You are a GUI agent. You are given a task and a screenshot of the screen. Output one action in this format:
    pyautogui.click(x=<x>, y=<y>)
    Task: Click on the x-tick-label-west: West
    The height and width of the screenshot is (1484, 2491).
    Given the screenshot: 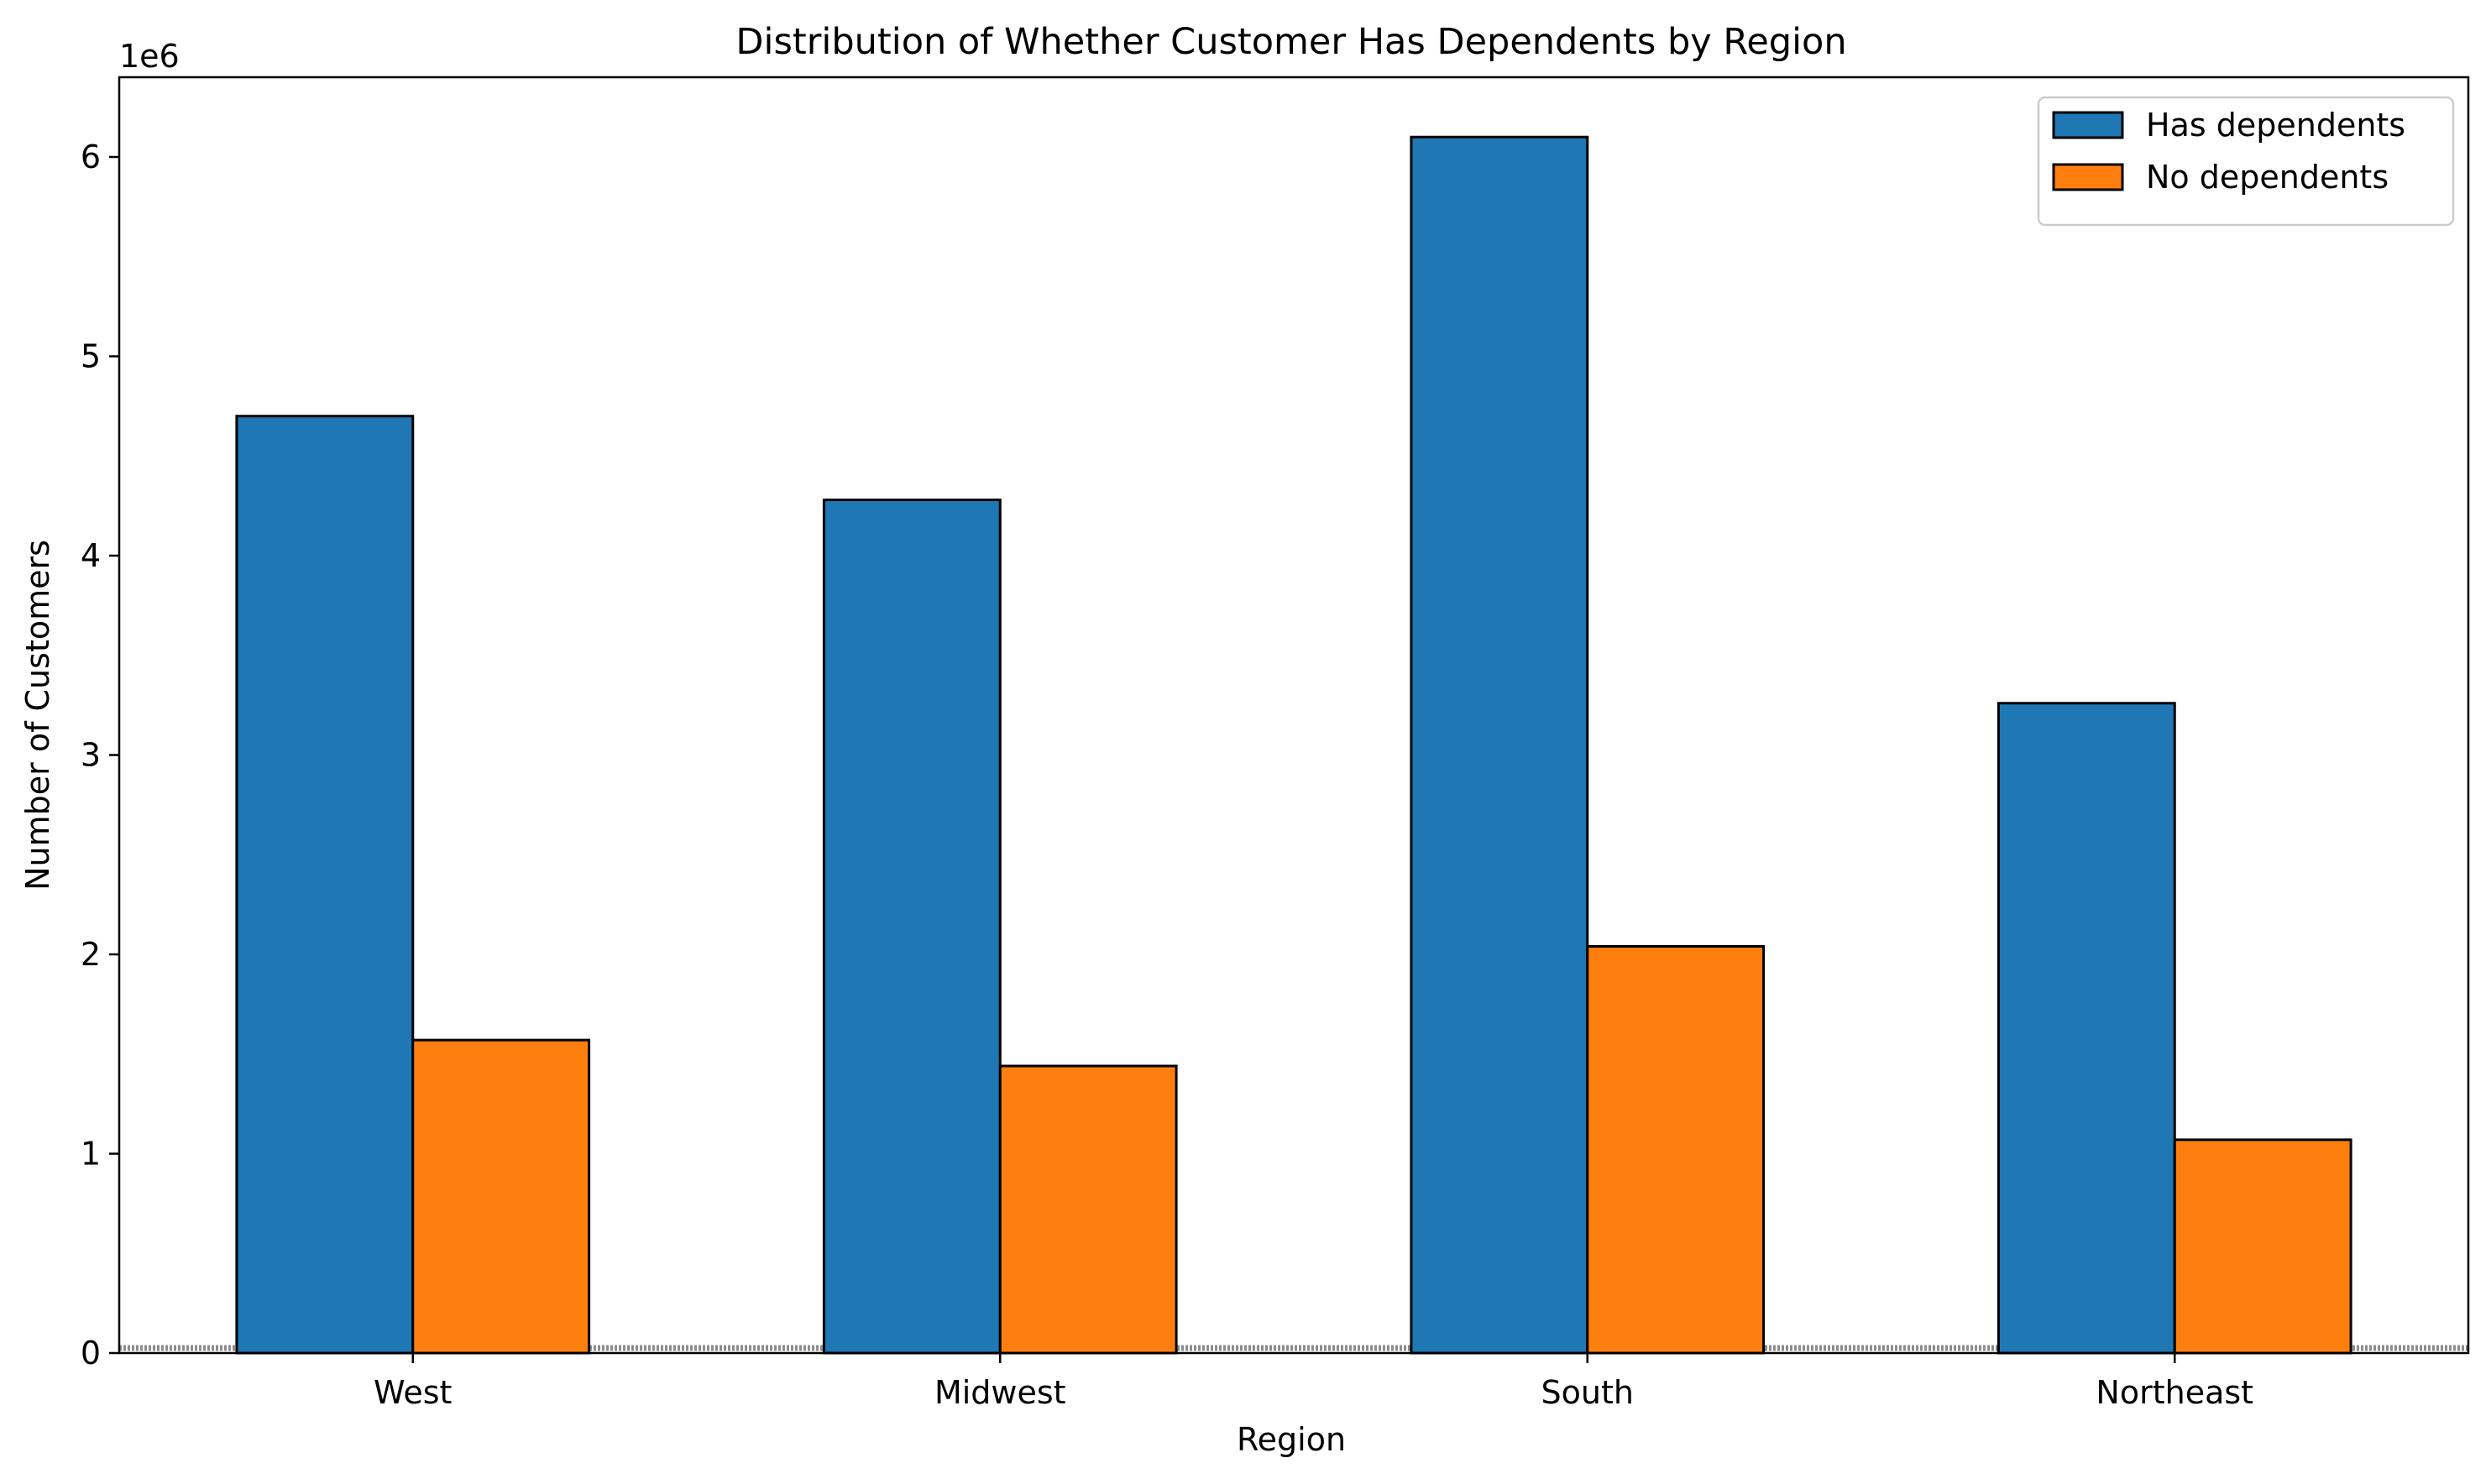 What is the action you would take?
    pyautogui.click(x=413, y=1392)
    